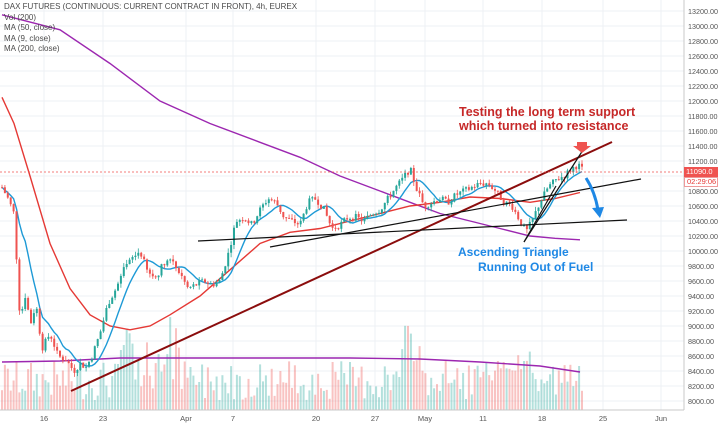  Describe the element at coordinates (353, 418) in the screenshot. I see `time-axis: 16 23 Apr 7 20 27 May 11 18 25 Jun` at that location.